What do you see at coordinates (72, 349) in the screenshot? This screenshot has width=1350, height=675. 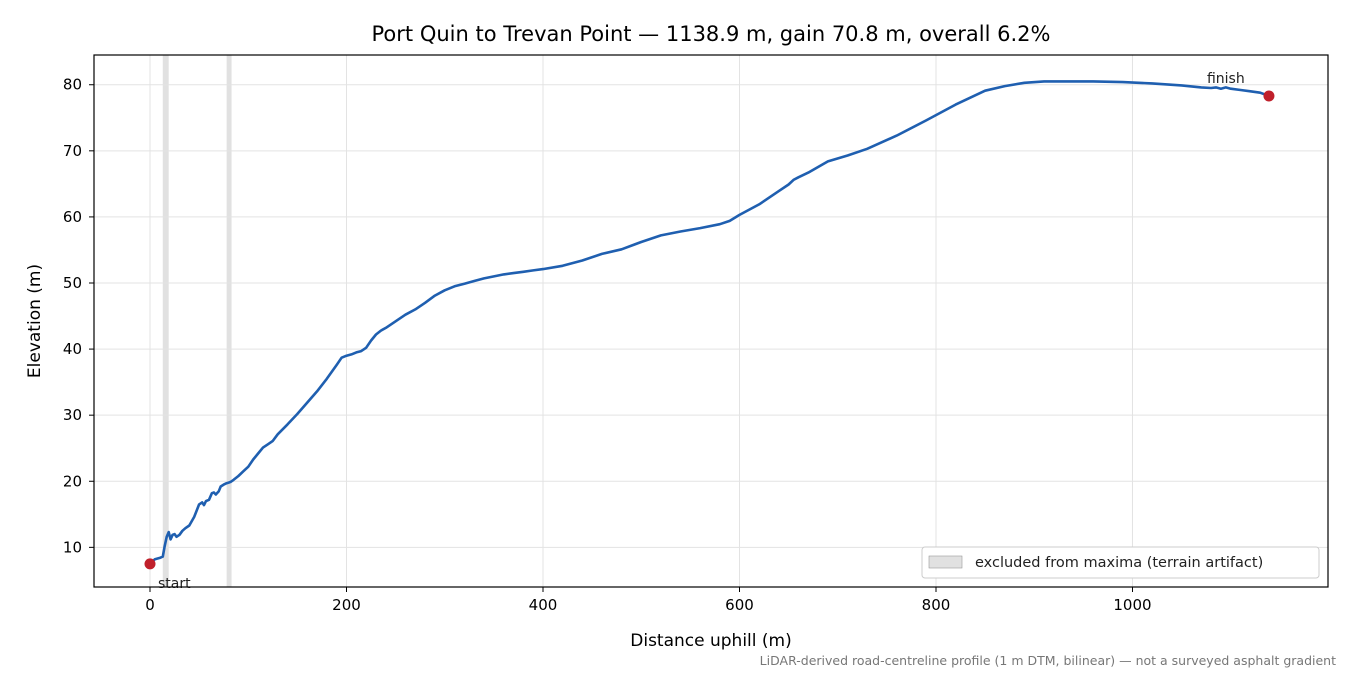 I see `y-tick-label: 40` at bounding box center [72, 349].